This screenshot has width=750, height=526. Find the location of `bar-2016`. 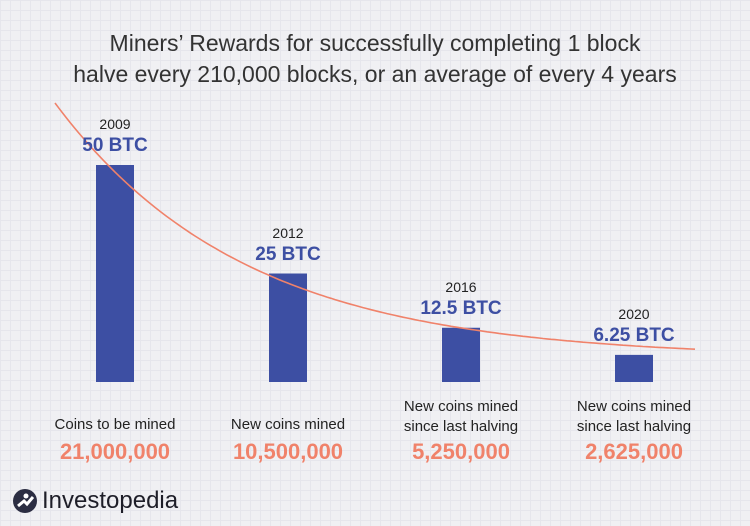

bar-2016 is located at coordinates (461, 354).